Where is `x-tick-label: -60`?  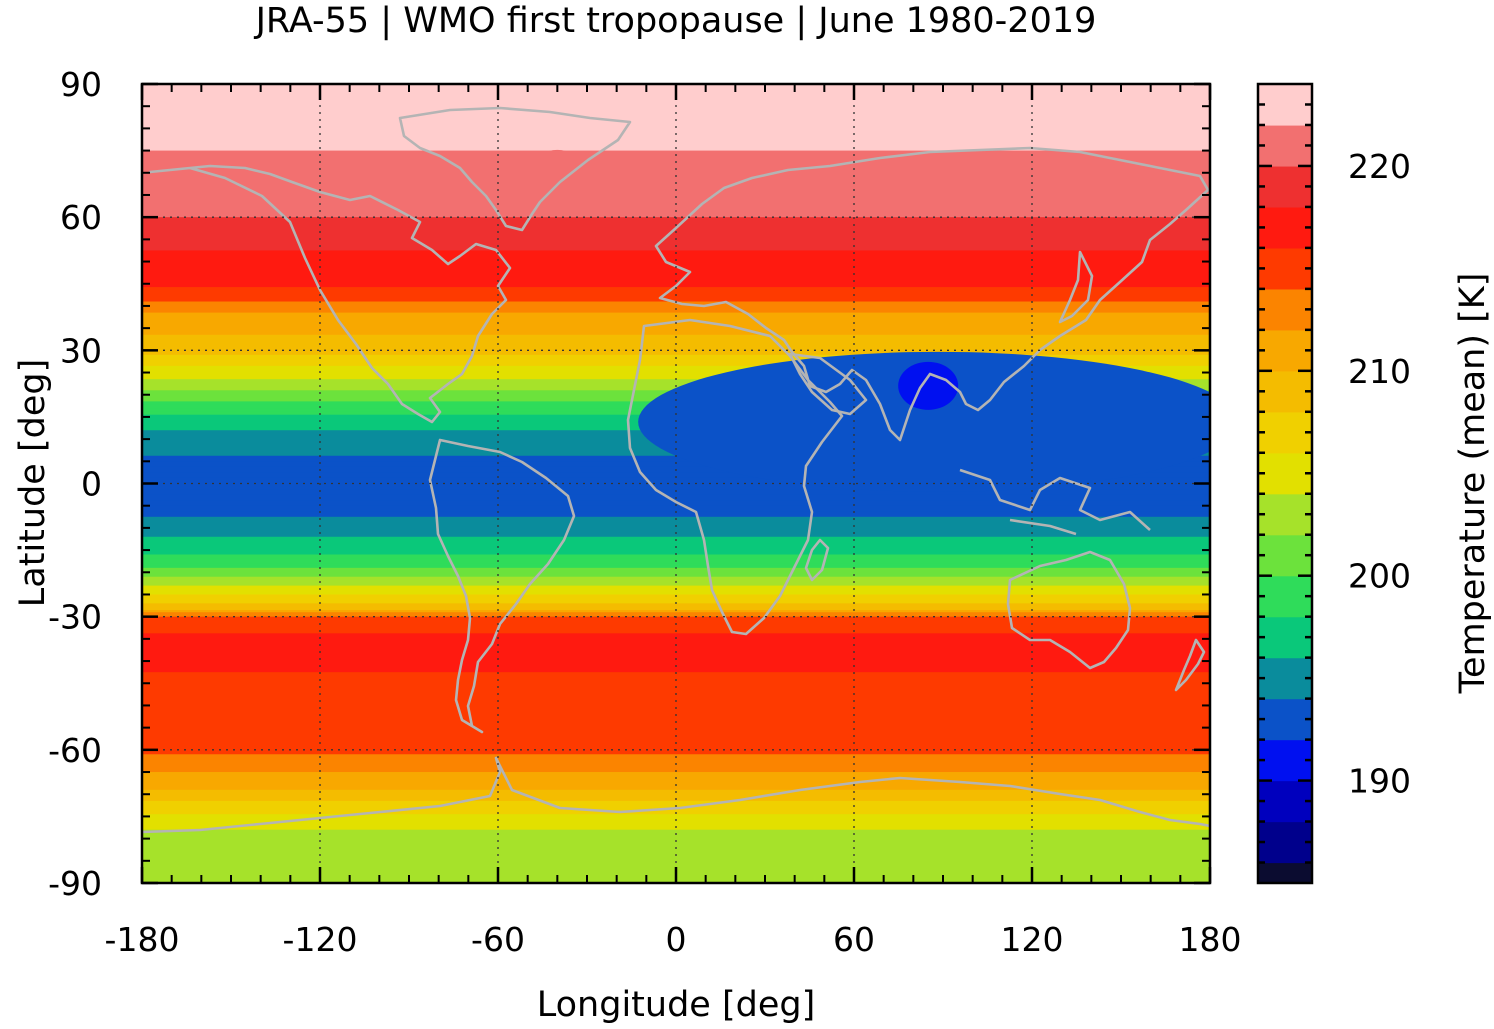 x-tick-label: -60 is located at coordinates (498, 939).